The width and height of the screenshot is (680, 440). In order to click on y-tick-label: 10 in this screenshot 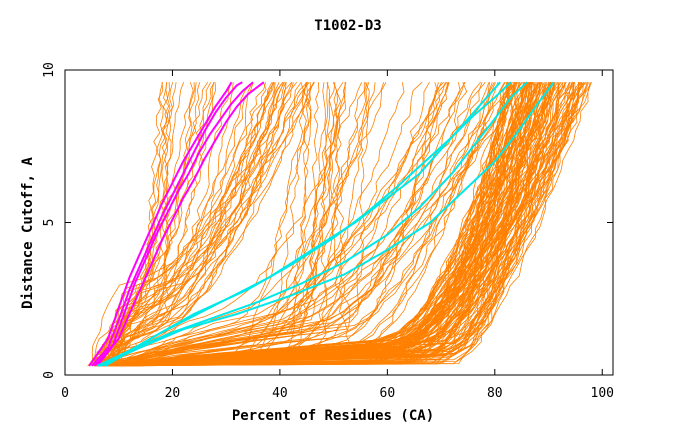, I will do `click(49, 70)`.